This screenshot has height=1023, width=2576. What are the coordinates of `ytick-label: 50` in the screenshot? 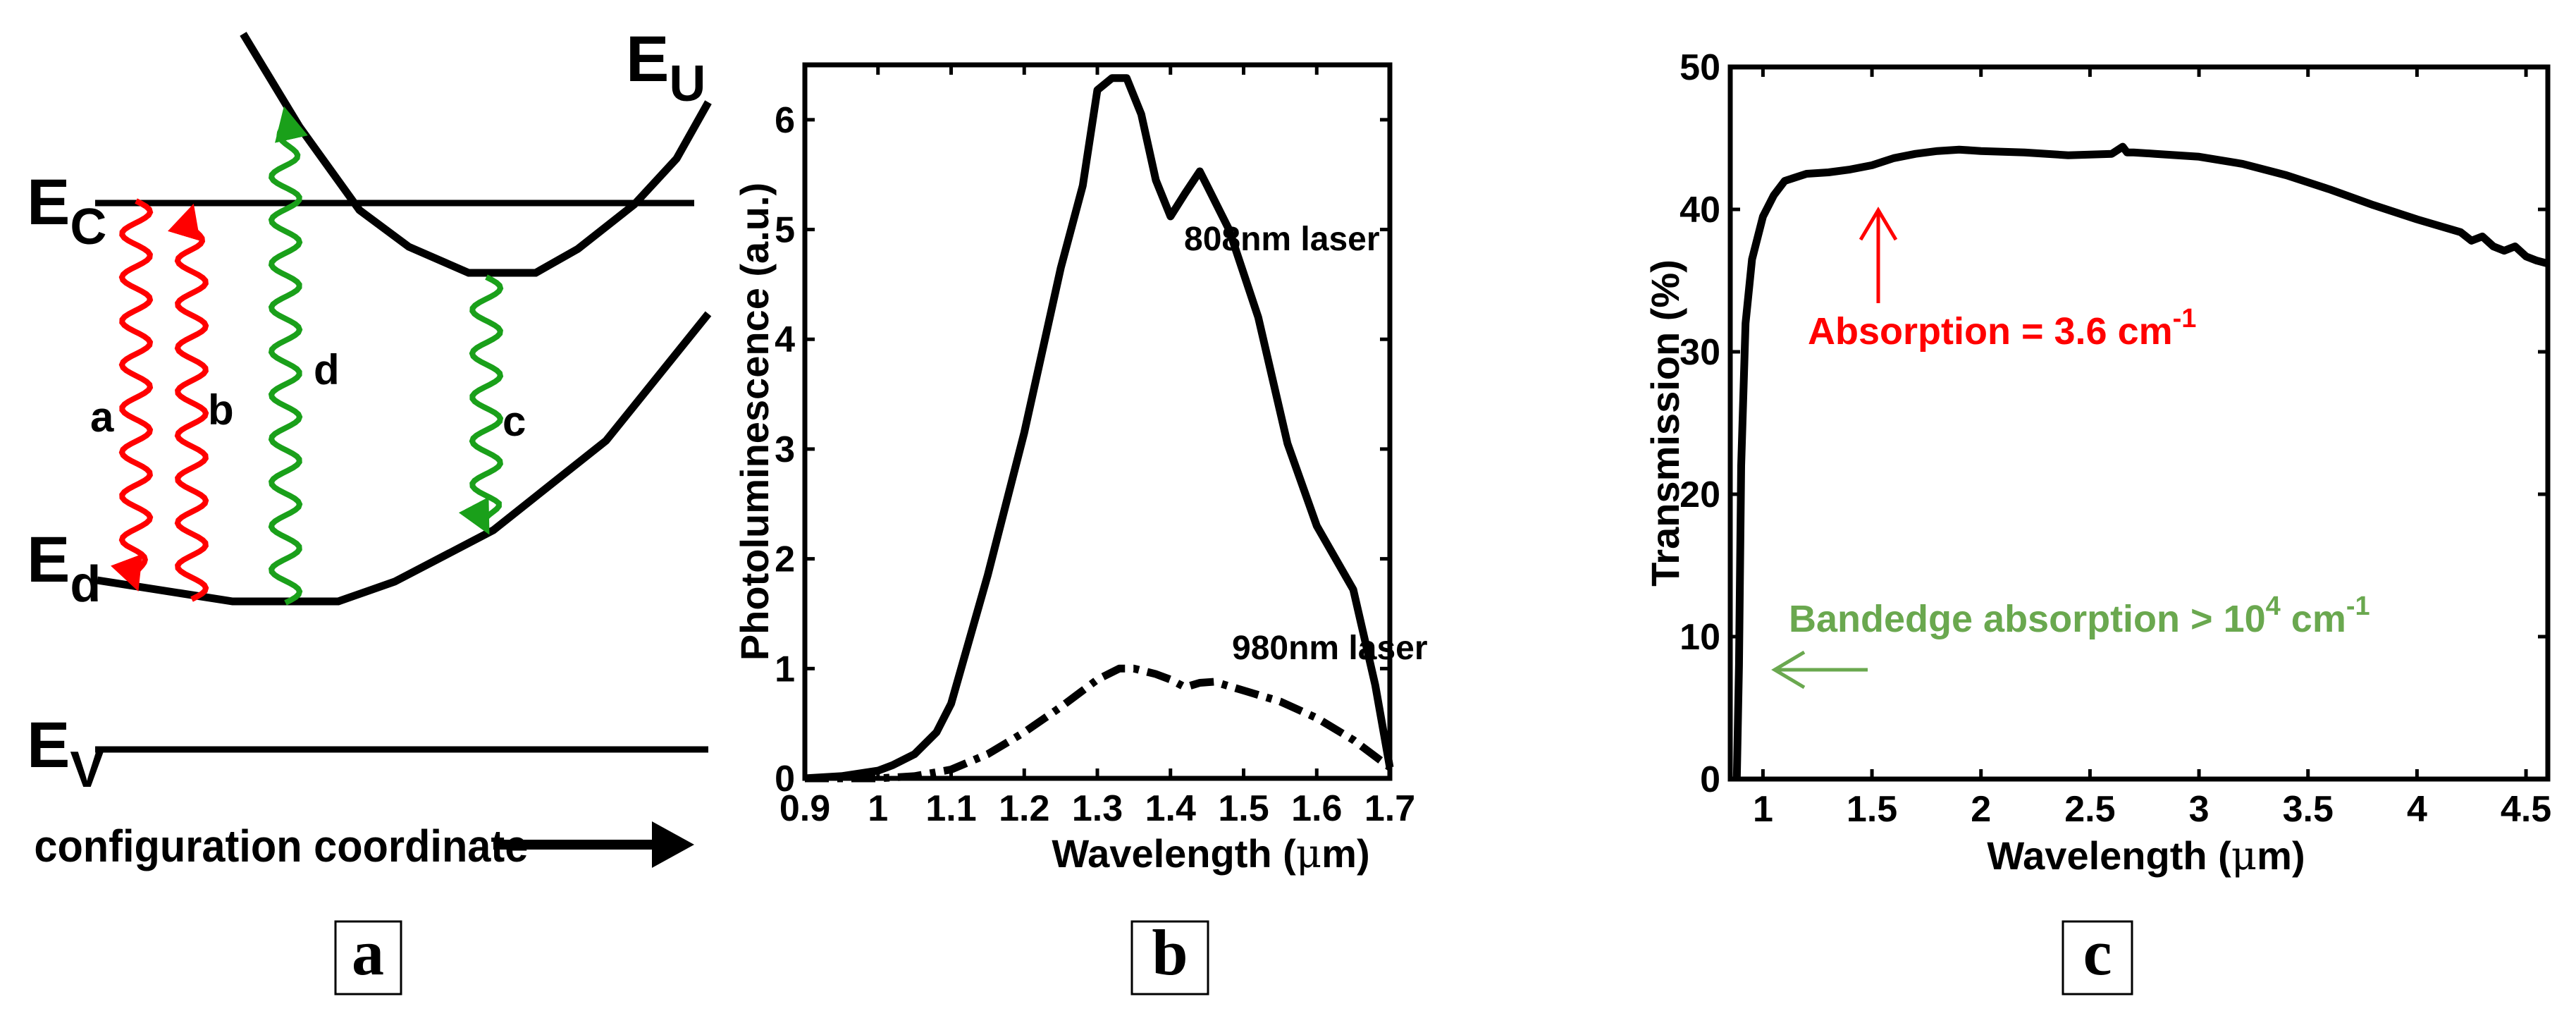 It's located at (1700, 67).